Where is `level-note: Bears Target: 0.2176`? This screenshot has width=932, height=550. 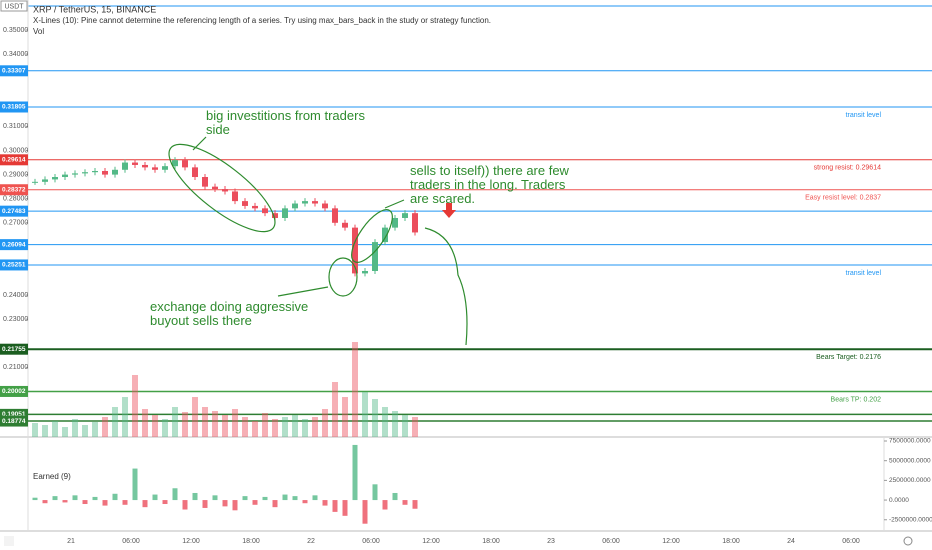
level-note: Bears Target: 0.2176 is located at coordinates (848, 357).